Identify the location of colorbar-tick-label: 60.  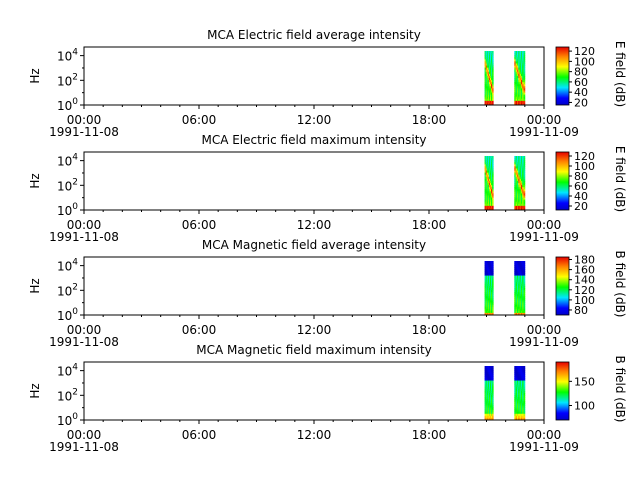
(581, 186).